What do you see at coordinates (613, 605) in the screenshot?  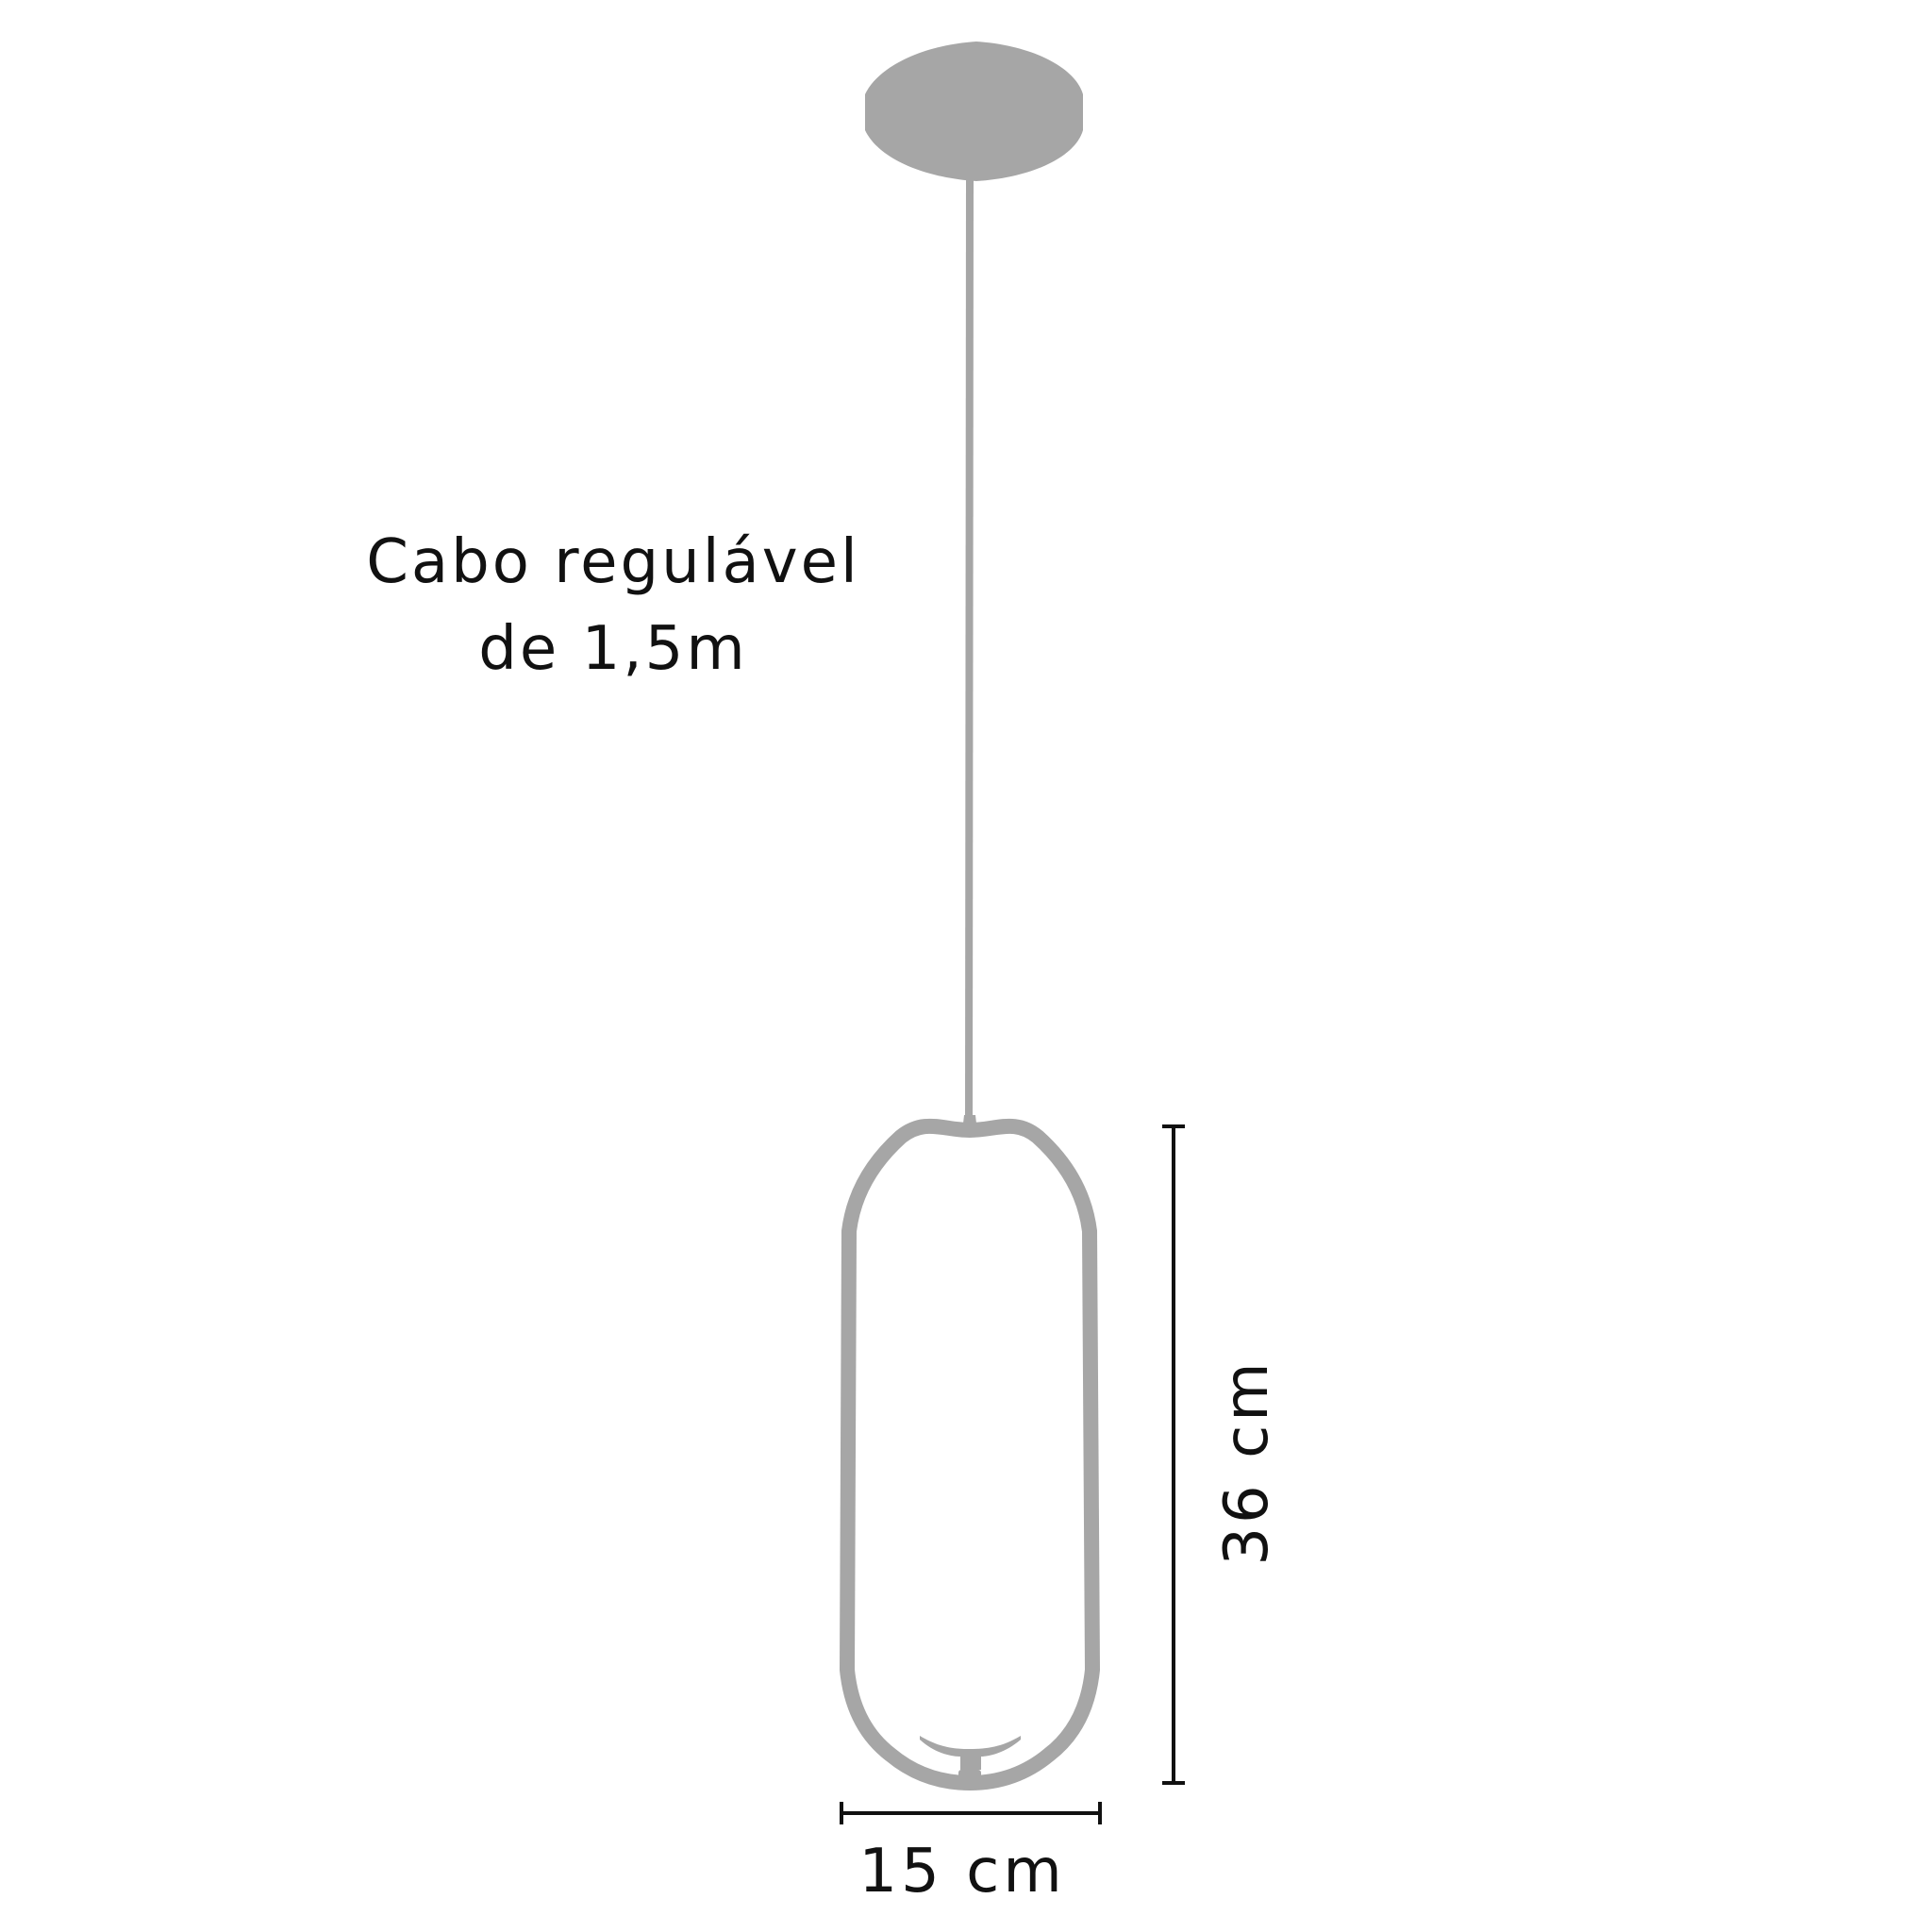 I see `cable-length-label: Cabo regulável de 1,5m` at bounding box center [613, 605].